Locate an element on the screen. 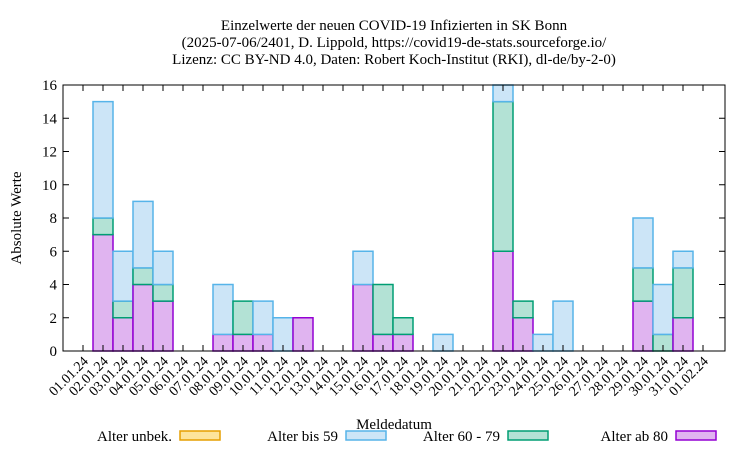 This screenshot has width=750, height=455. y-tick-label: 8 is located at coordinates (54, 219).